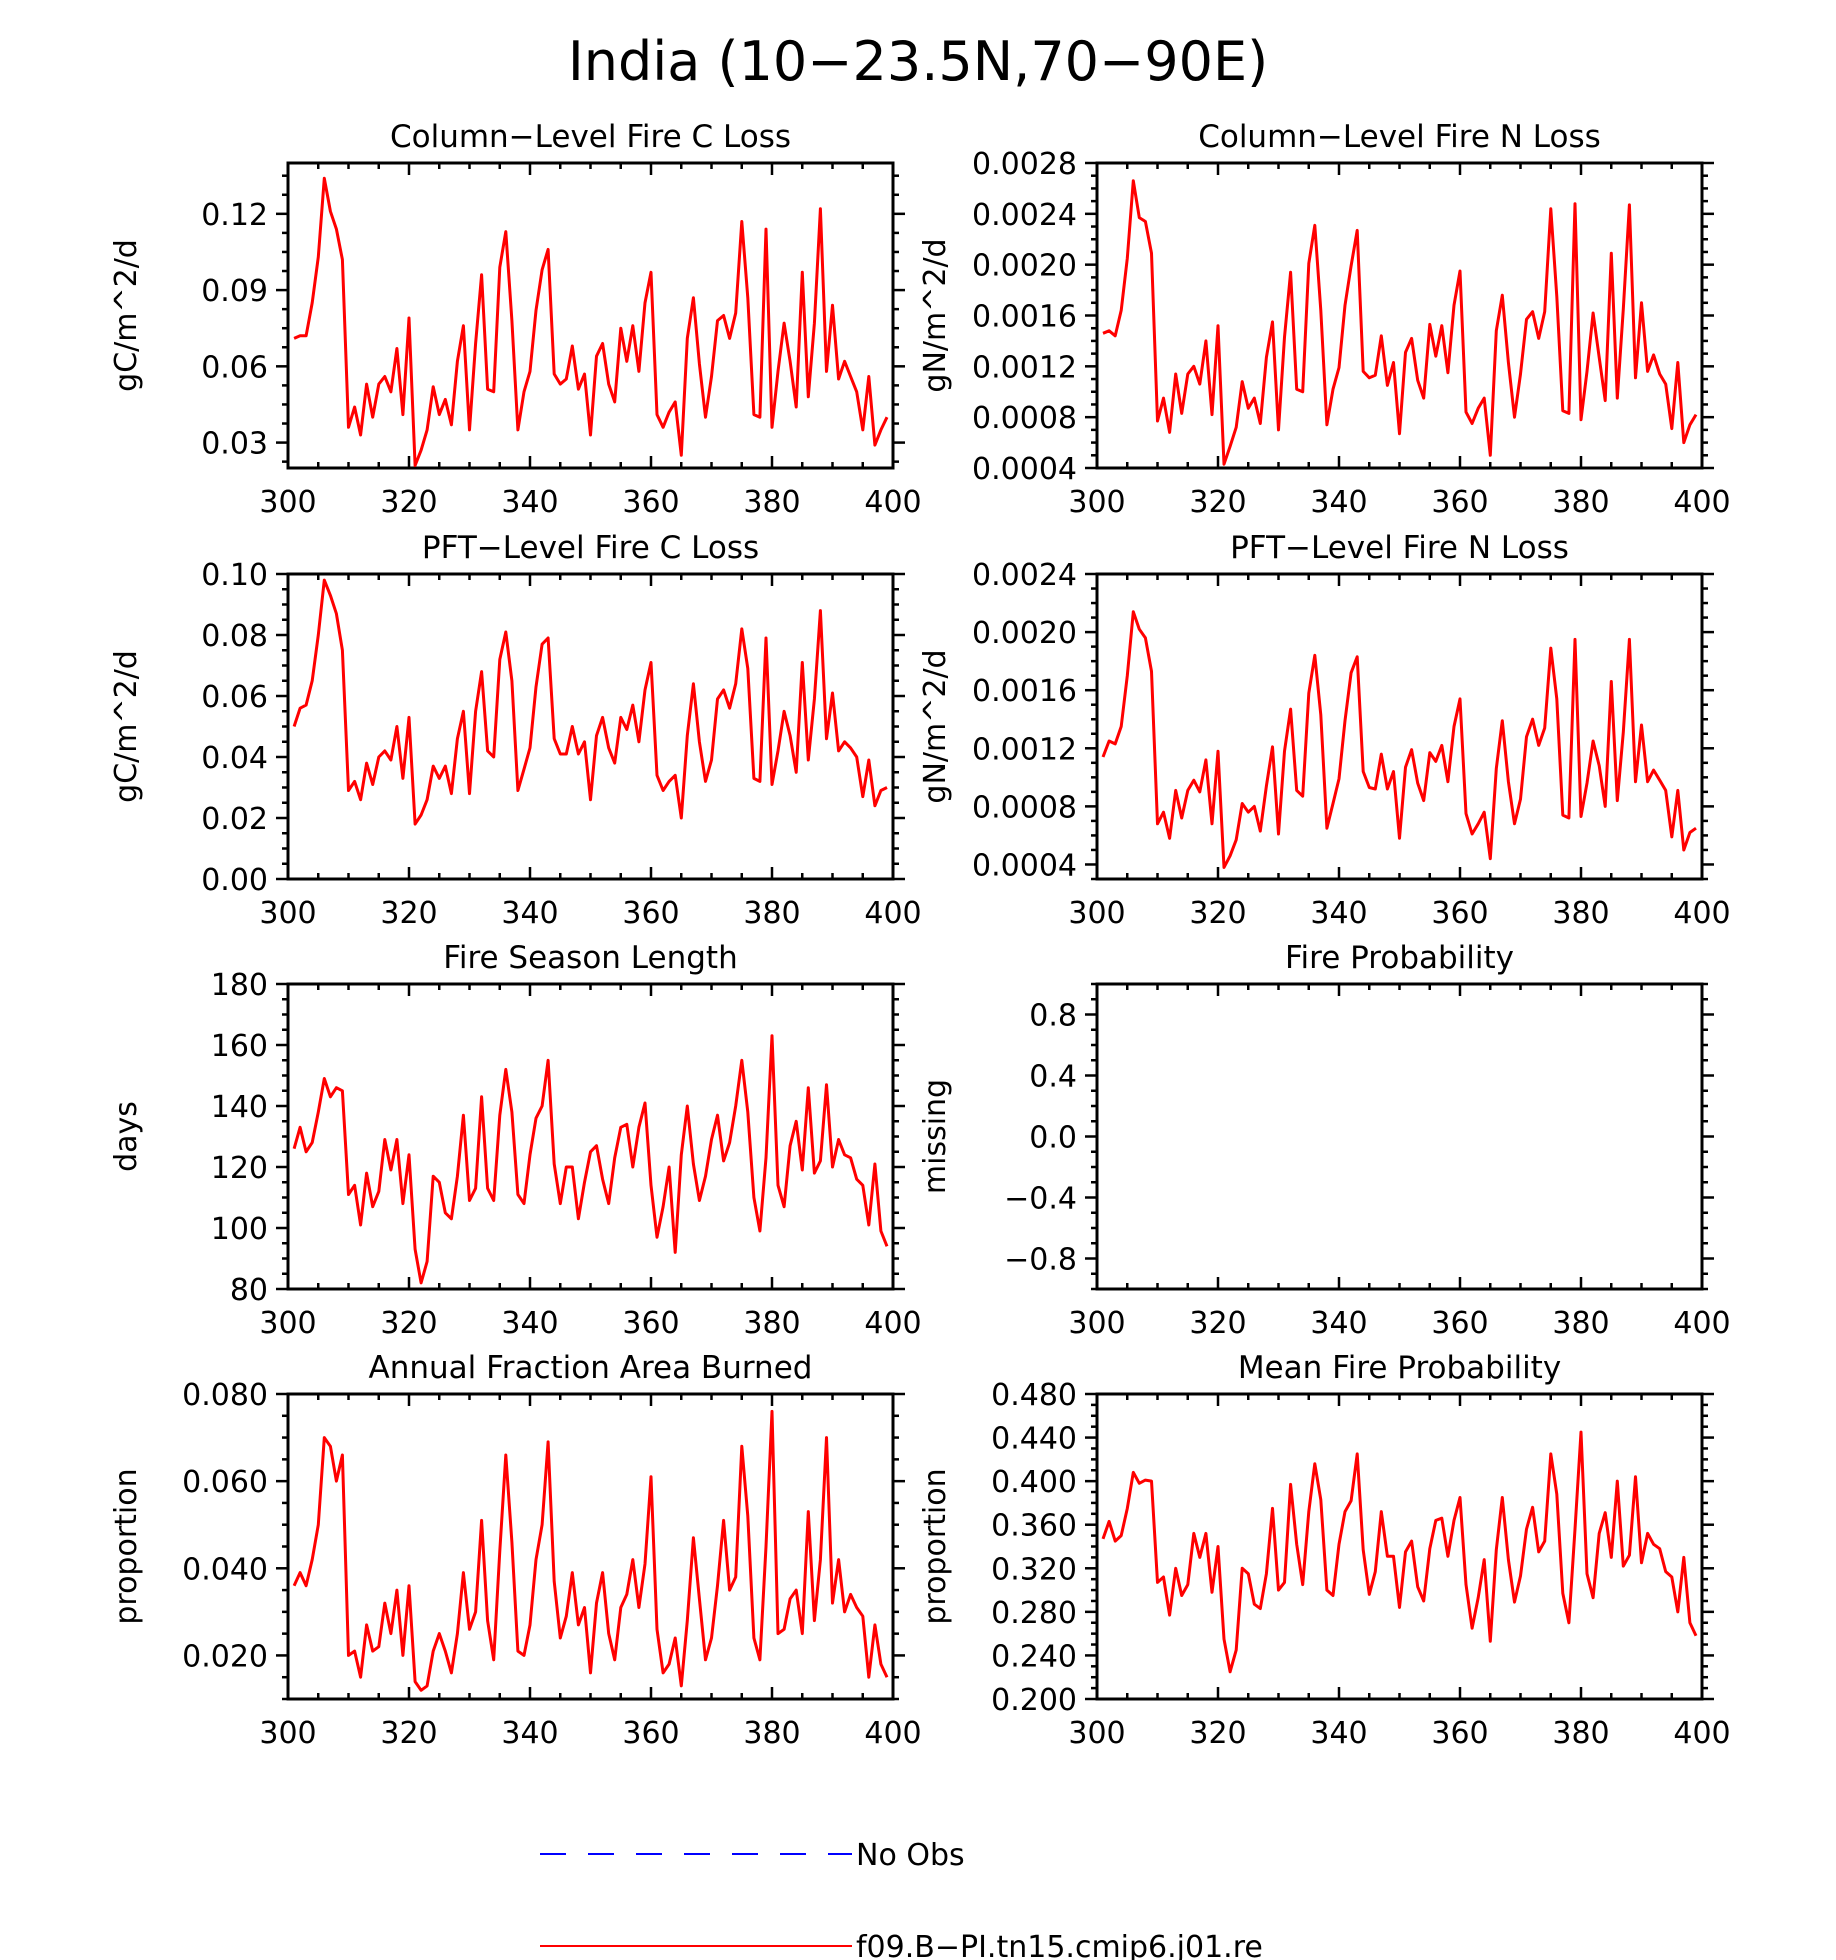 The width and height of the screenshot is (1836, 1960). I want to click on y-tick-label: 0.240, so click(1034, 1656).